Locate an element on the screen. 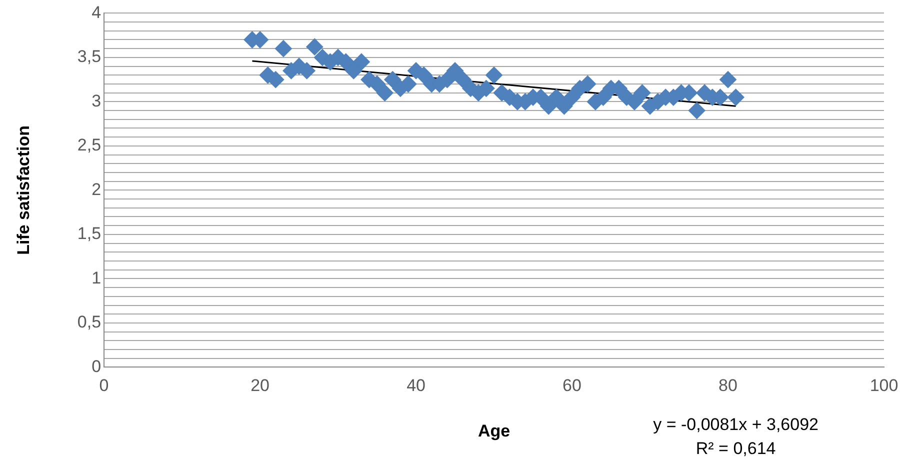  y-tick-label: 3,5 is located at coordinates (89, 56).